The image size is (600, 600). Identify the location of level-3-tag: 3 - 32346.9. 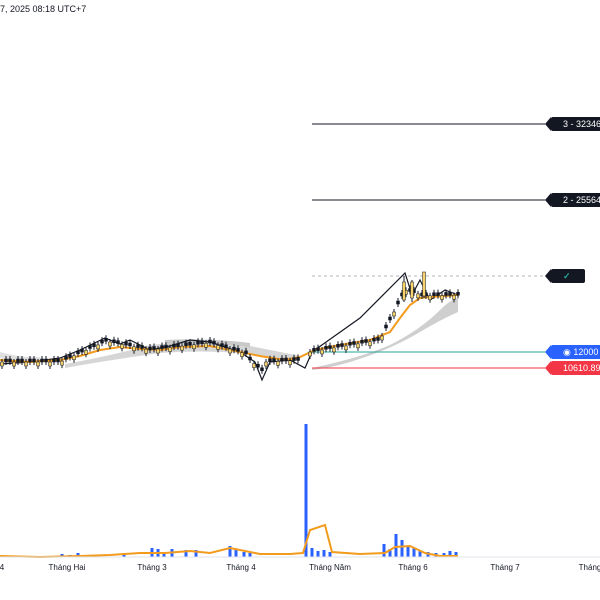
(572, 124).